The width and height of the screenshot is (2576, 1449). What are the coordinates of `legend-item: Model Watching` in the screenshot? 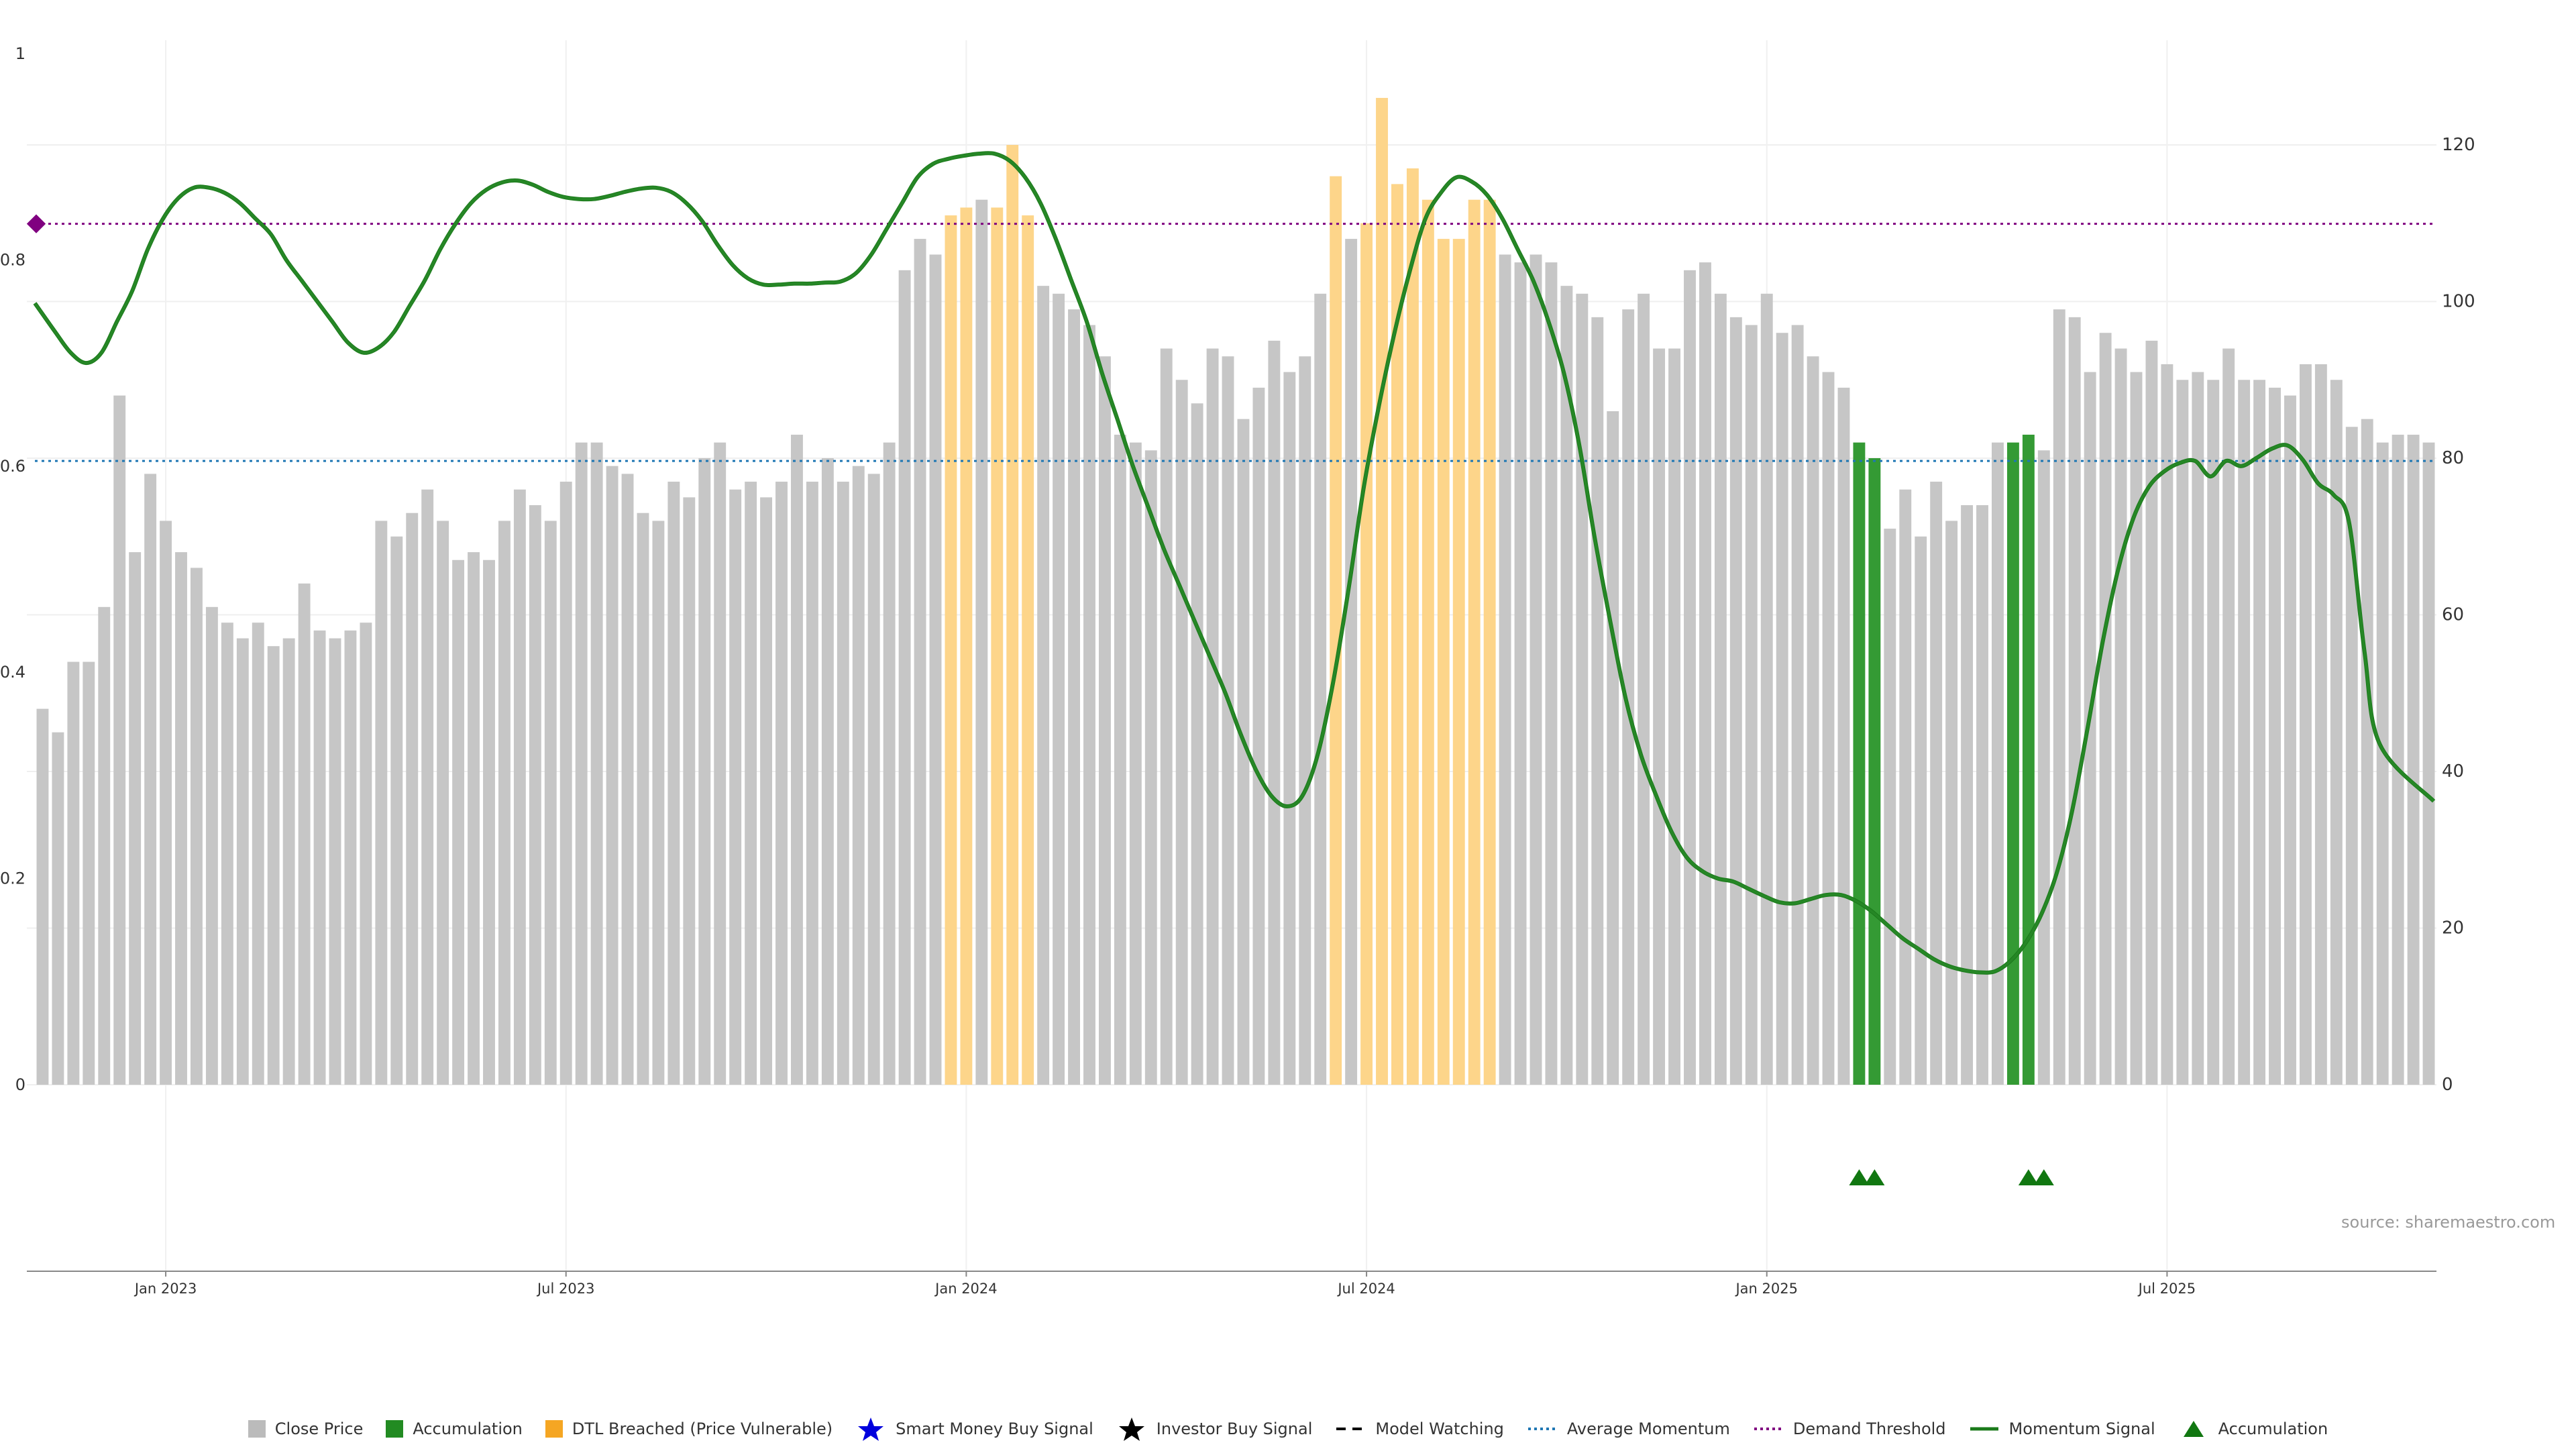 It's located at (1419, 1428).